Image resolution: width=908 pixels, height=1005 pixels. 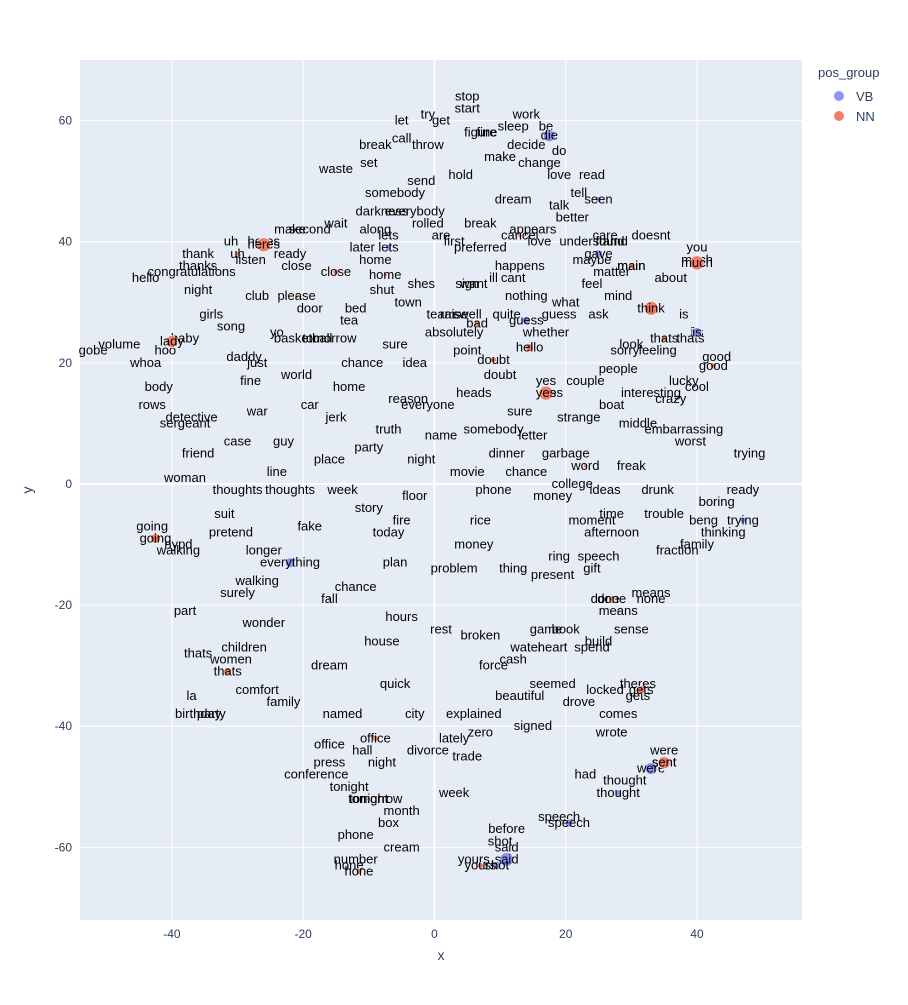 What do you see at coordinates (723, 531) in the screenshot?
I see `word-label: thinking` at bounding box center [723, 531].